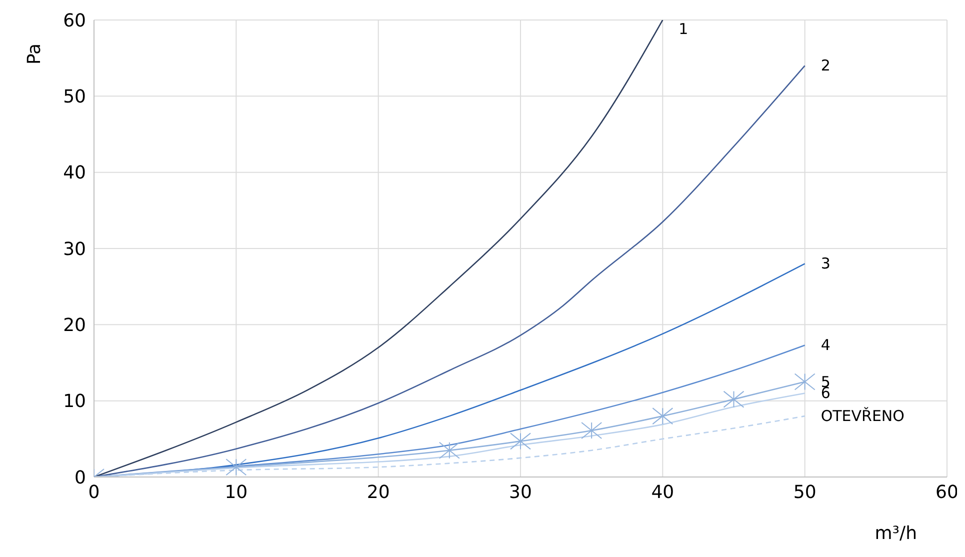 The width and height of the screenshot is (965, 557). What do you see at coordinates (74, 401) in the screenshot?
I see `y-tick-label: 10` at bounding box center [74, 401].